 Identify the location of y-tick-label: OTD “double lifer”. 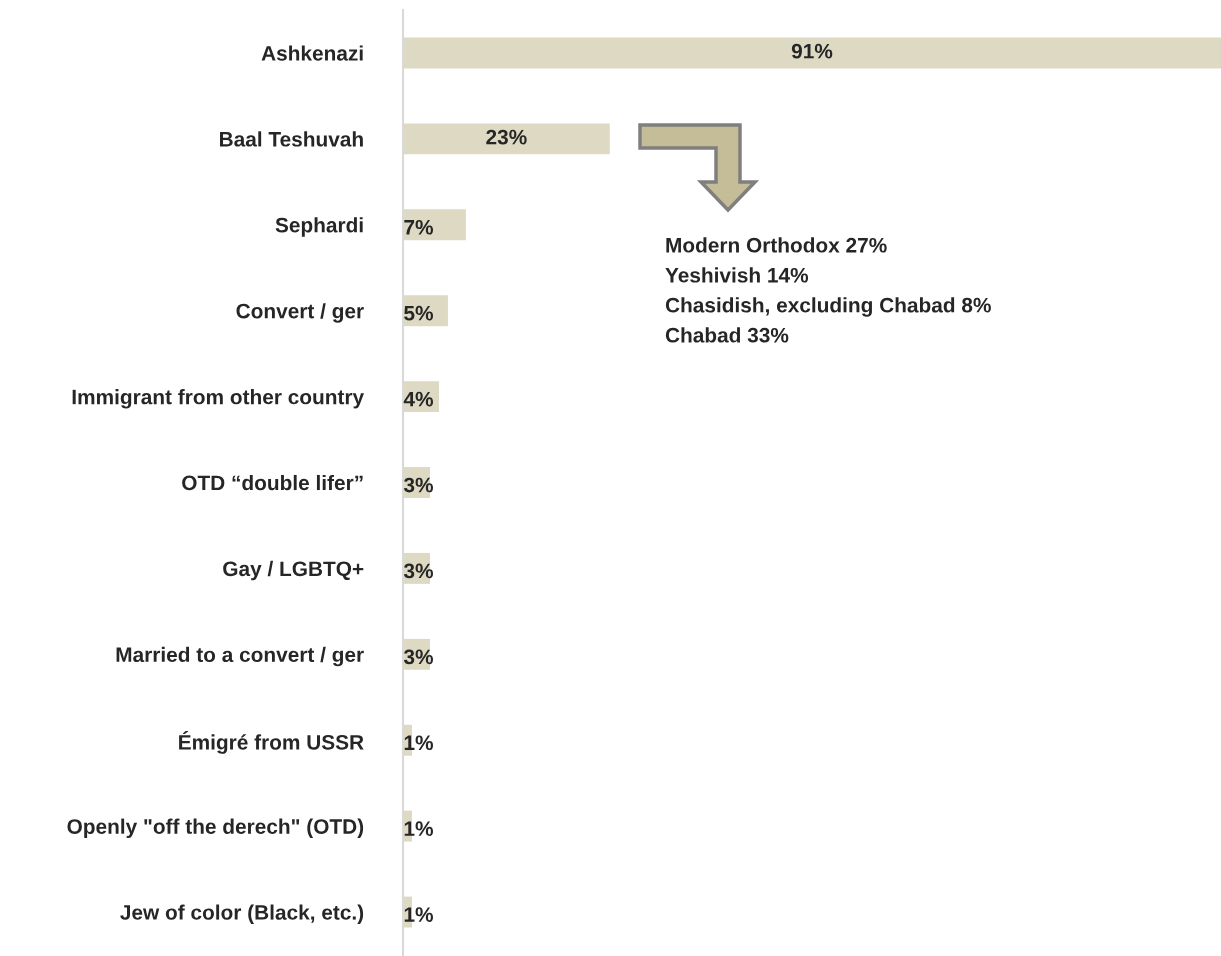
(272, 482).